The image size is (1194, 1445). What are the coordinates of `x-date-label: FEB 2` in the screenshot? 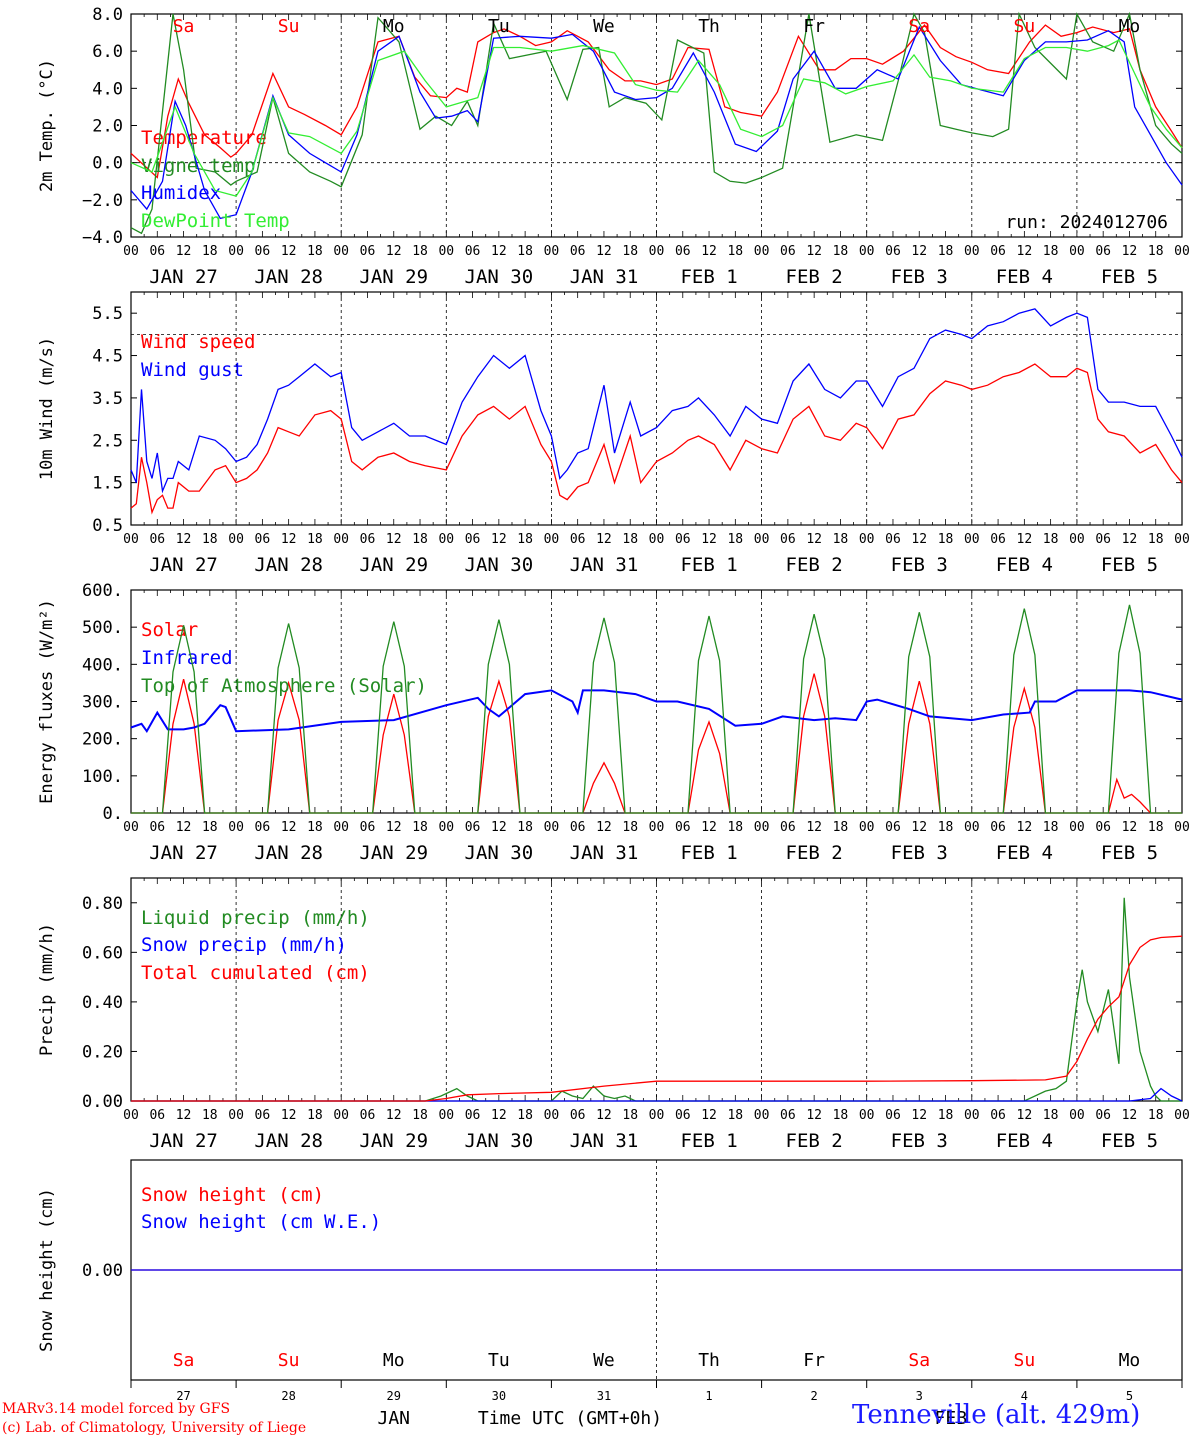 It's located at (814, 277).